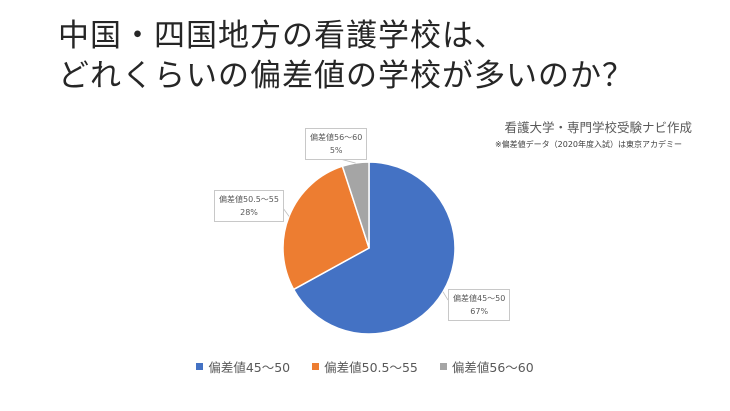 The width and height of the screenshot is (730, 411). I want to click on legend-label: 偏差値56～60, so click(492, 367).